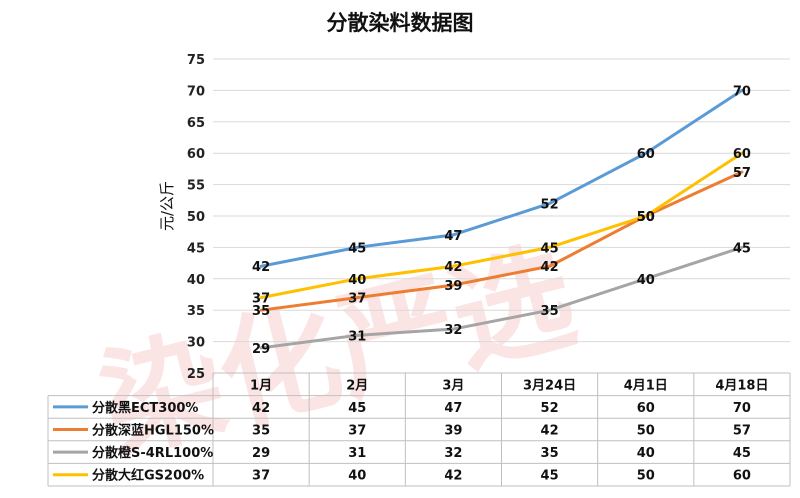 This screenshot has width=800, height=498. I want to click on y-tick-label: 45, so click(196, 248).